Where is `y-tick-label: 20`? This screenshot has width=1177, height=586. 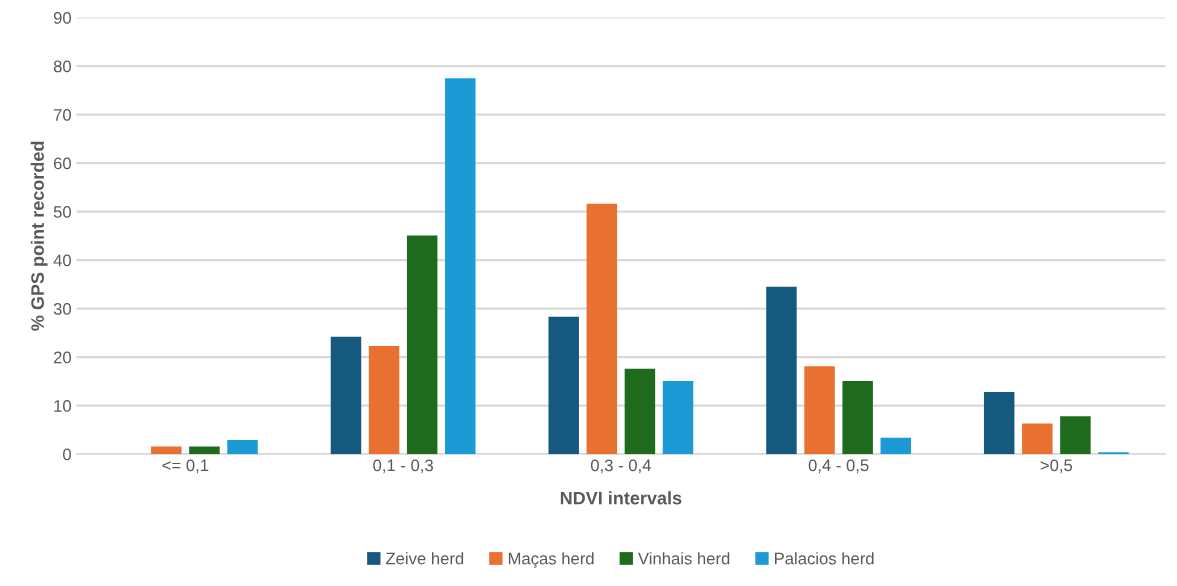
y-tick-label: 20 is located at coordinates (62, 357).